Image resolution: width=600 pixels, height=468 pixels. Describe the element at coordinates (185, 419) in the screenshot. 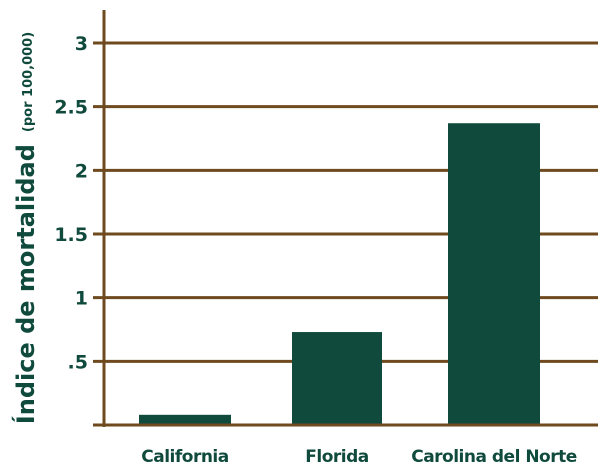

I see `bar-california` at that location.